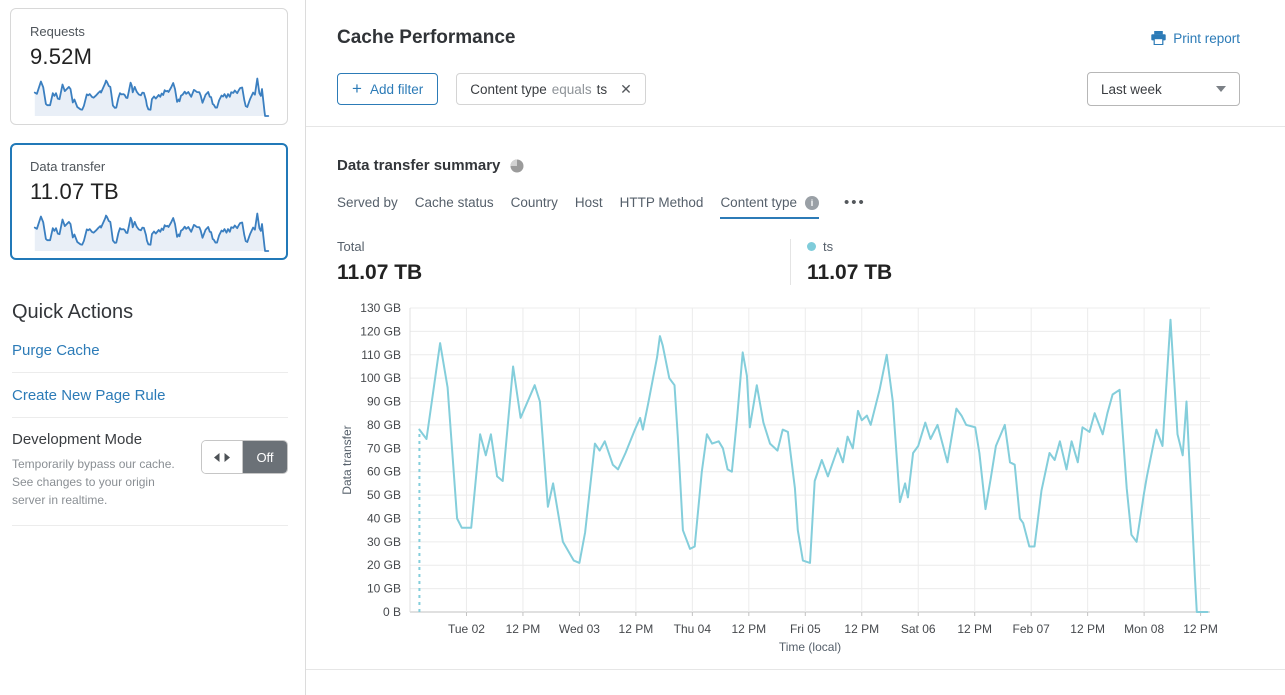 The image size is (1285, 695). I want to click on svg-text: 90 GB, so click(384, 402).